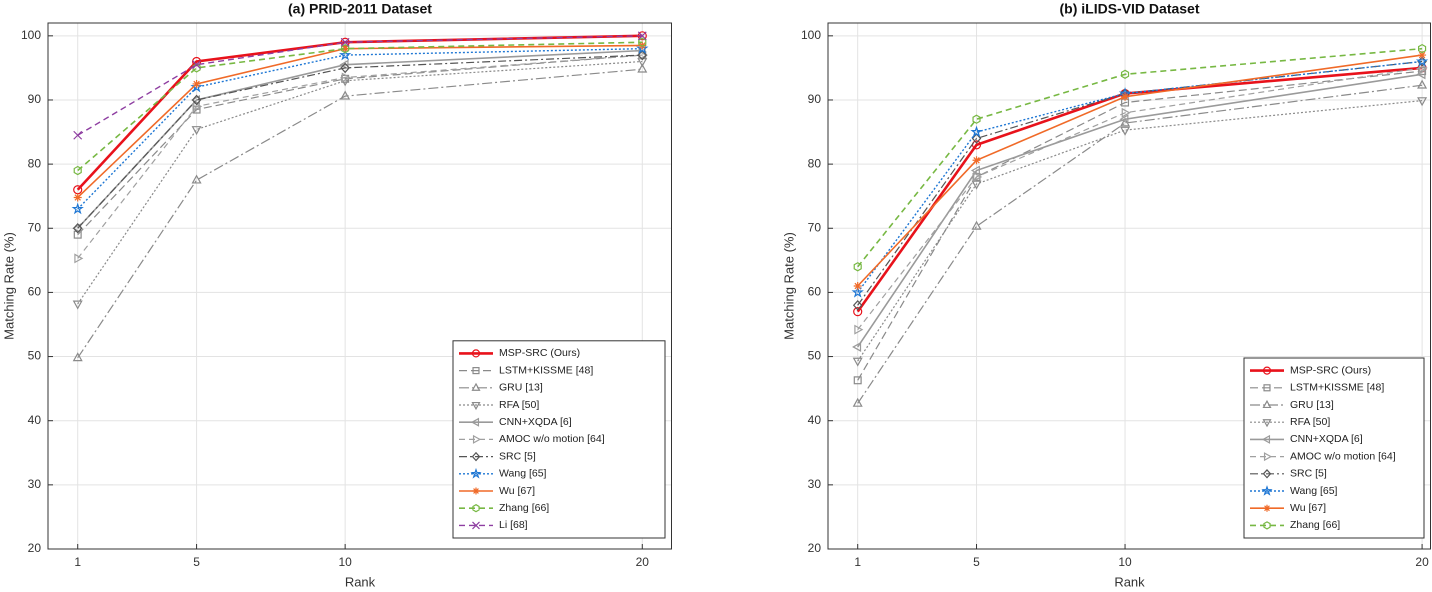 The image size is (1432, 592). What do you see at coordinates (513, 525) in the screenshot?
I see `legend-label: Li [68]` at bounding box center [513, 525].